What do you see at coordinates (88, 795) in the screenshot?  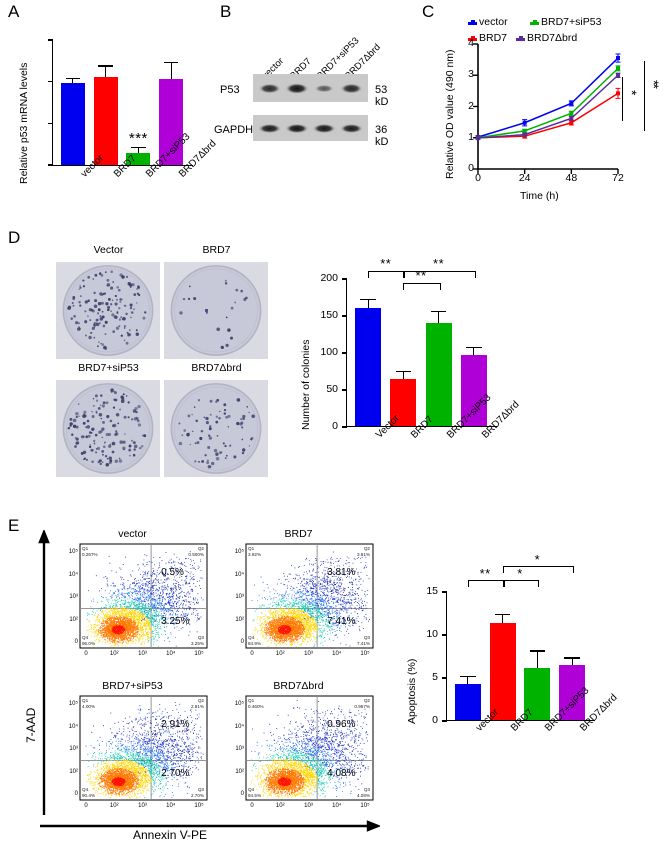 I see `quadrant-value-Q4-2: 90.4%` at bounding box center [88, 795].